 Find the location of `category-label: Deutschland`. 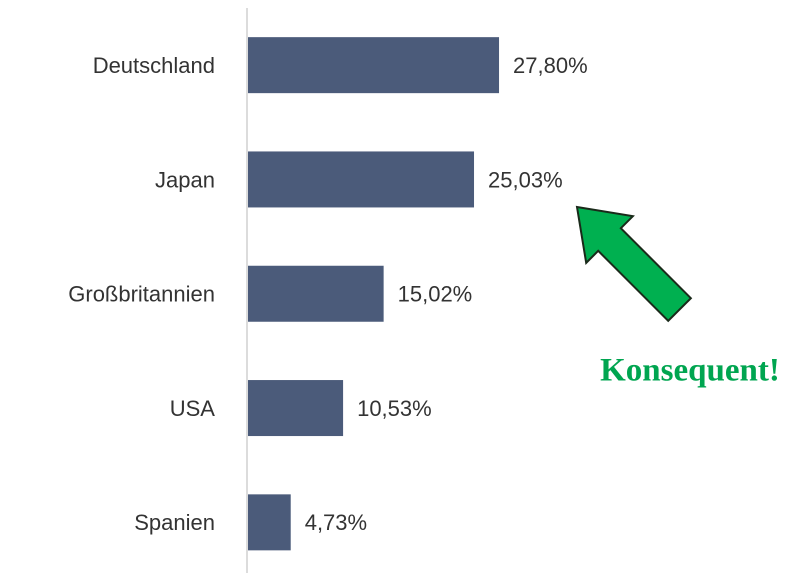

category-label: Deutschland is located at coordinates (154, 65).